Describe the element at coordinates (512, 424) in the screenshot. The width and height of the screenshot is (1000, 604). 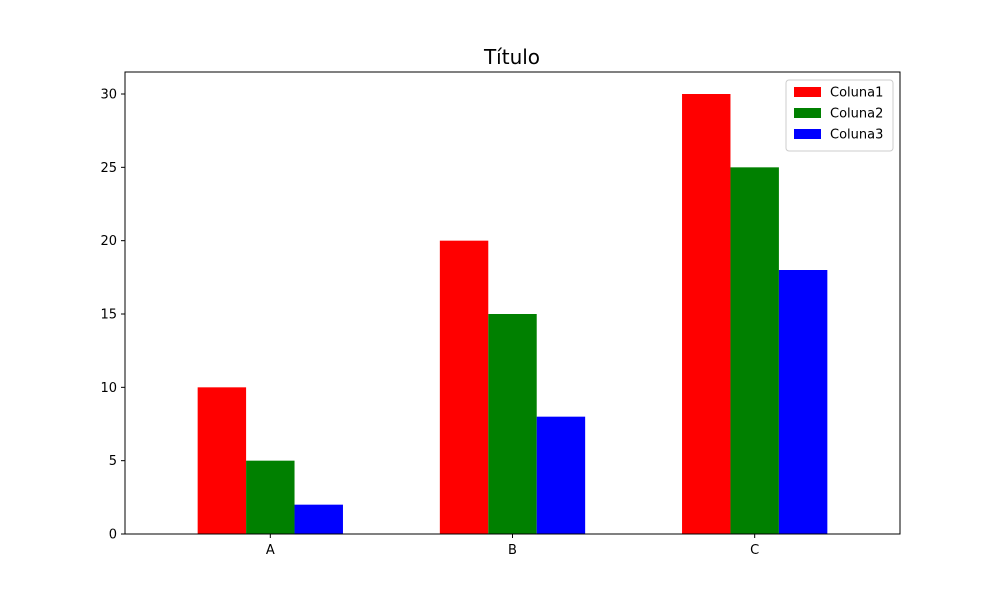
I see `bar-coluna2-b` at that location.